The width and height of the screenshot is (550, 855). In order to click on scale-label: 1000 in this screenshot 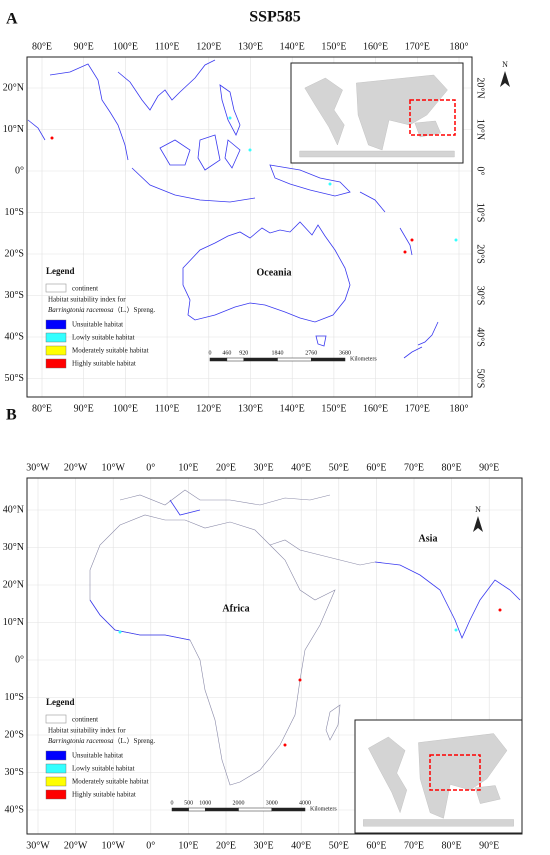, I will do `click(205, 803)`.